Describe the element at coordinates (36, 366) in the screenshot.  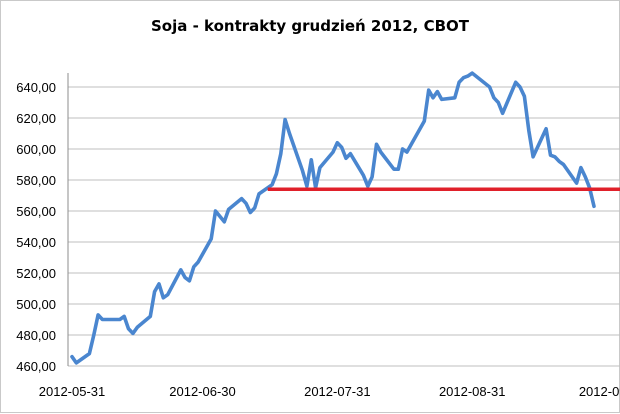
I see `y-tick-label: 460,00` at that location.